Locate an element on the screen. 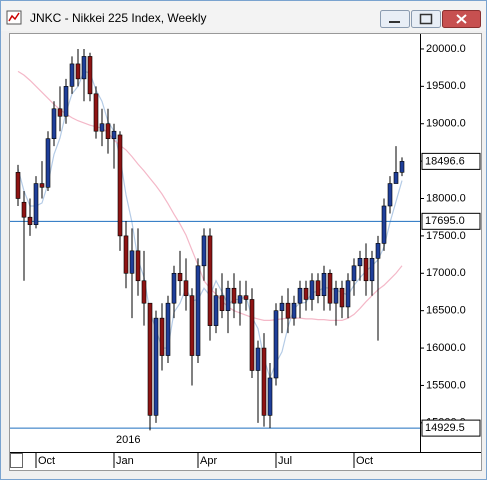  maximize-button is located at coordinates (426, 19).